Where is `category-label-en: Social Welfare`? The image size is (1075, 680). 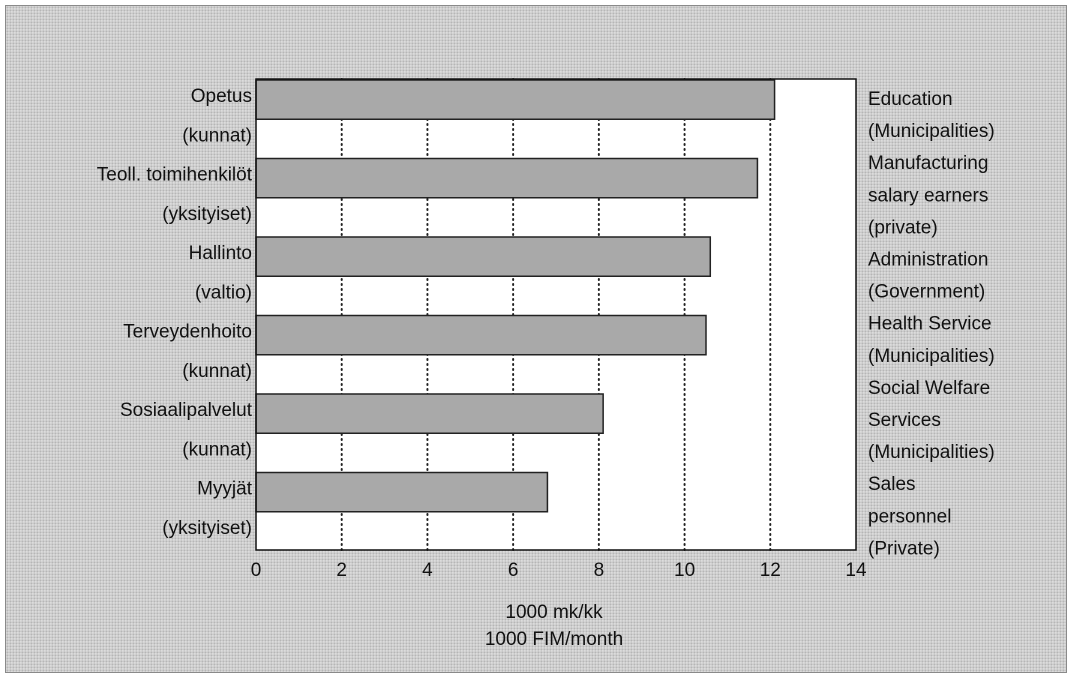 category-label-en: Social Welfare is located at coordinates (929, 388).